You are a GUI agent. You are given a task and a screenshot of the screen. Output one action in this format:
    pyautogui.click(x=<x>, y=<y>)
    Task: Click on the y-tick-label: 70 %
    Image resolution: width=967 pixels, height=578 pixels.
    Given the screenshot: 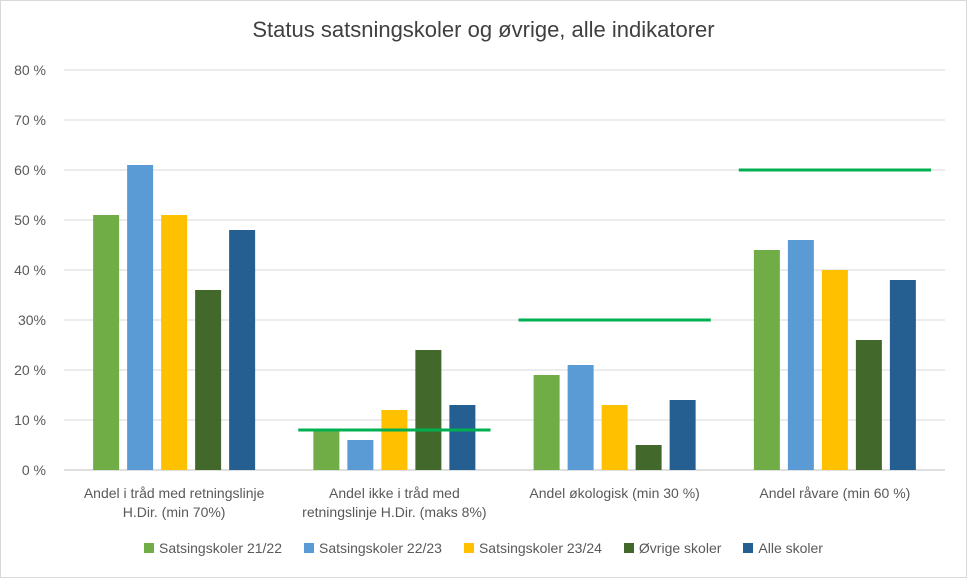 What is the action you would take?
    pyautogui.click(x=30, y=120)
    